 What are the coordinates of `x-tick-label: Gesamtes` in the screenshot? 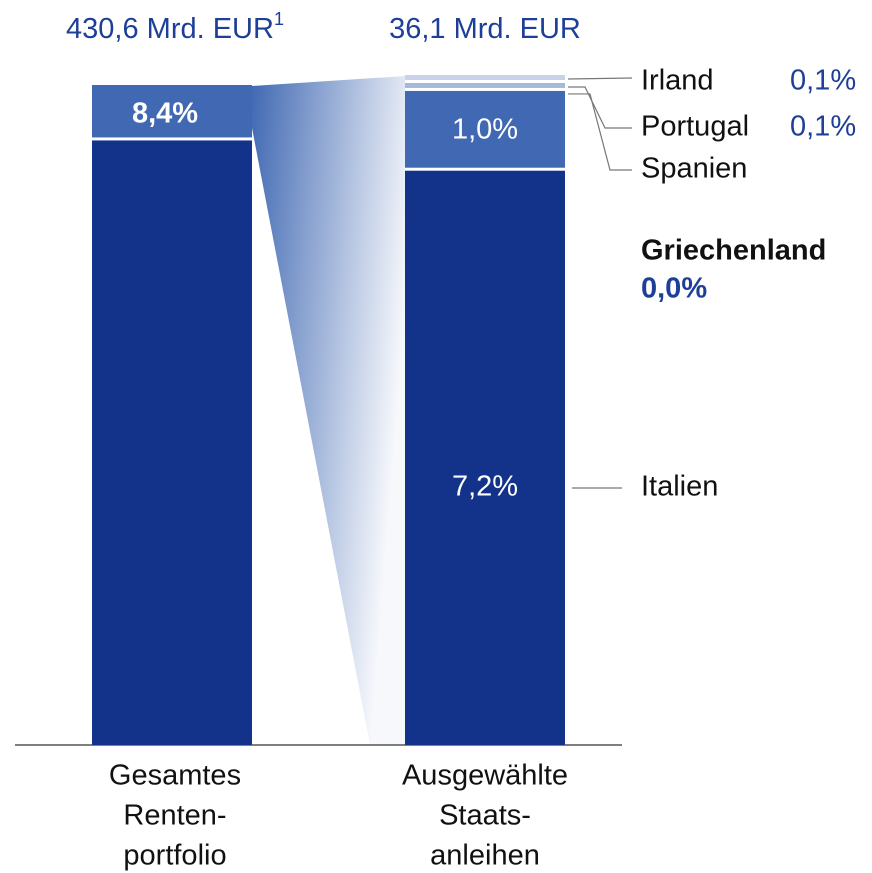 It's located at (175, 776).